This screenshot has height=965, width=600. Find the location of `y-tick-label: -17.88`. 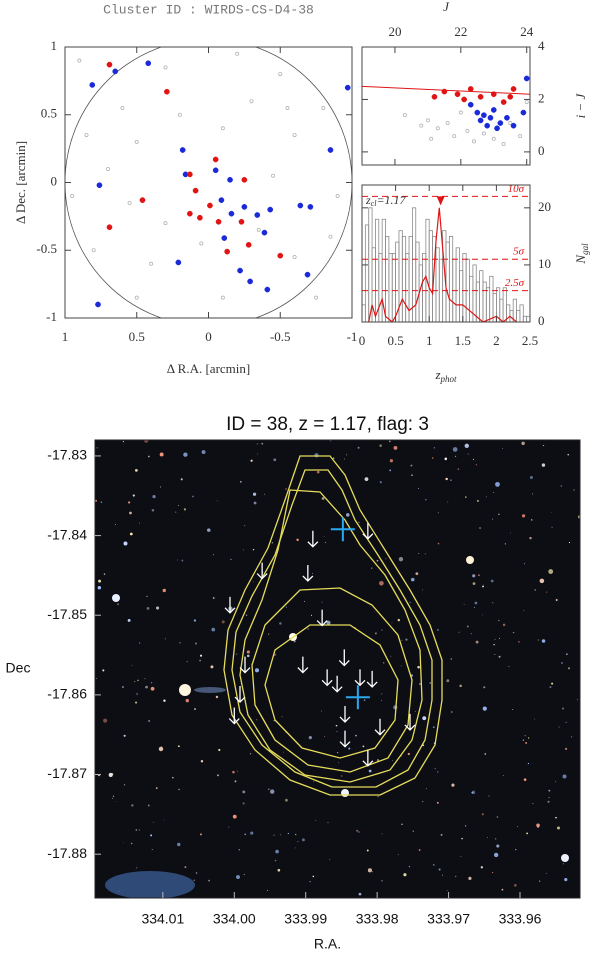

y-tick-label: -17.88 is located at coordinates (67, 853).